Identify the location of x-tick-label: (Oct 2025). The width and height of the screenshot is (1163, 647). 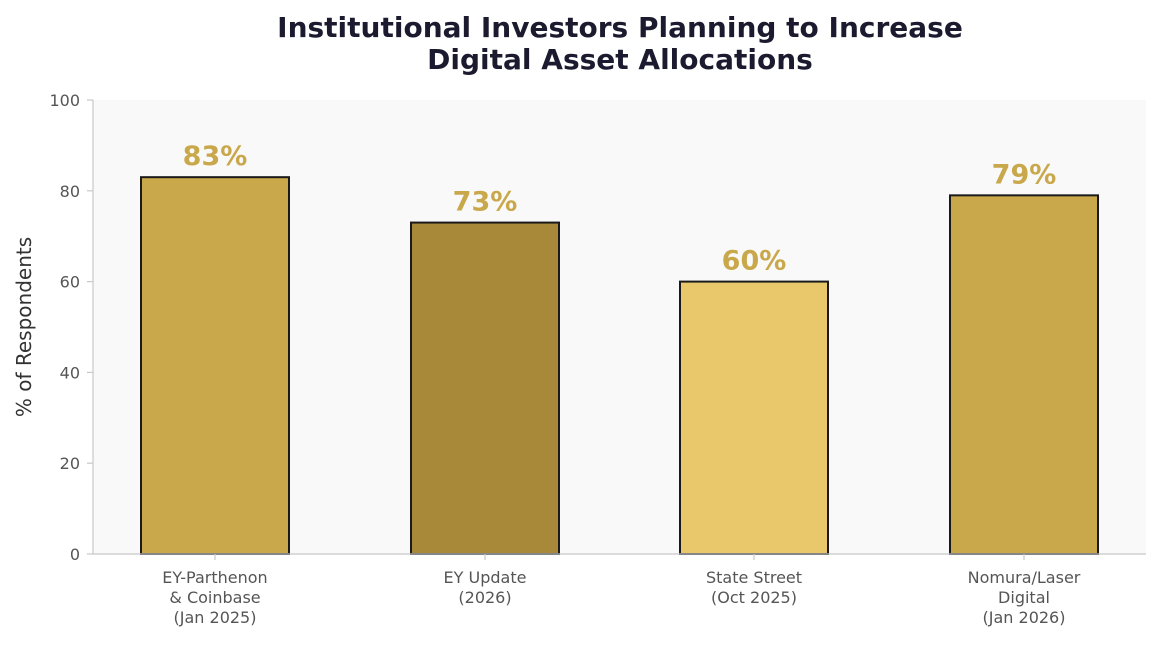
(754, 597).